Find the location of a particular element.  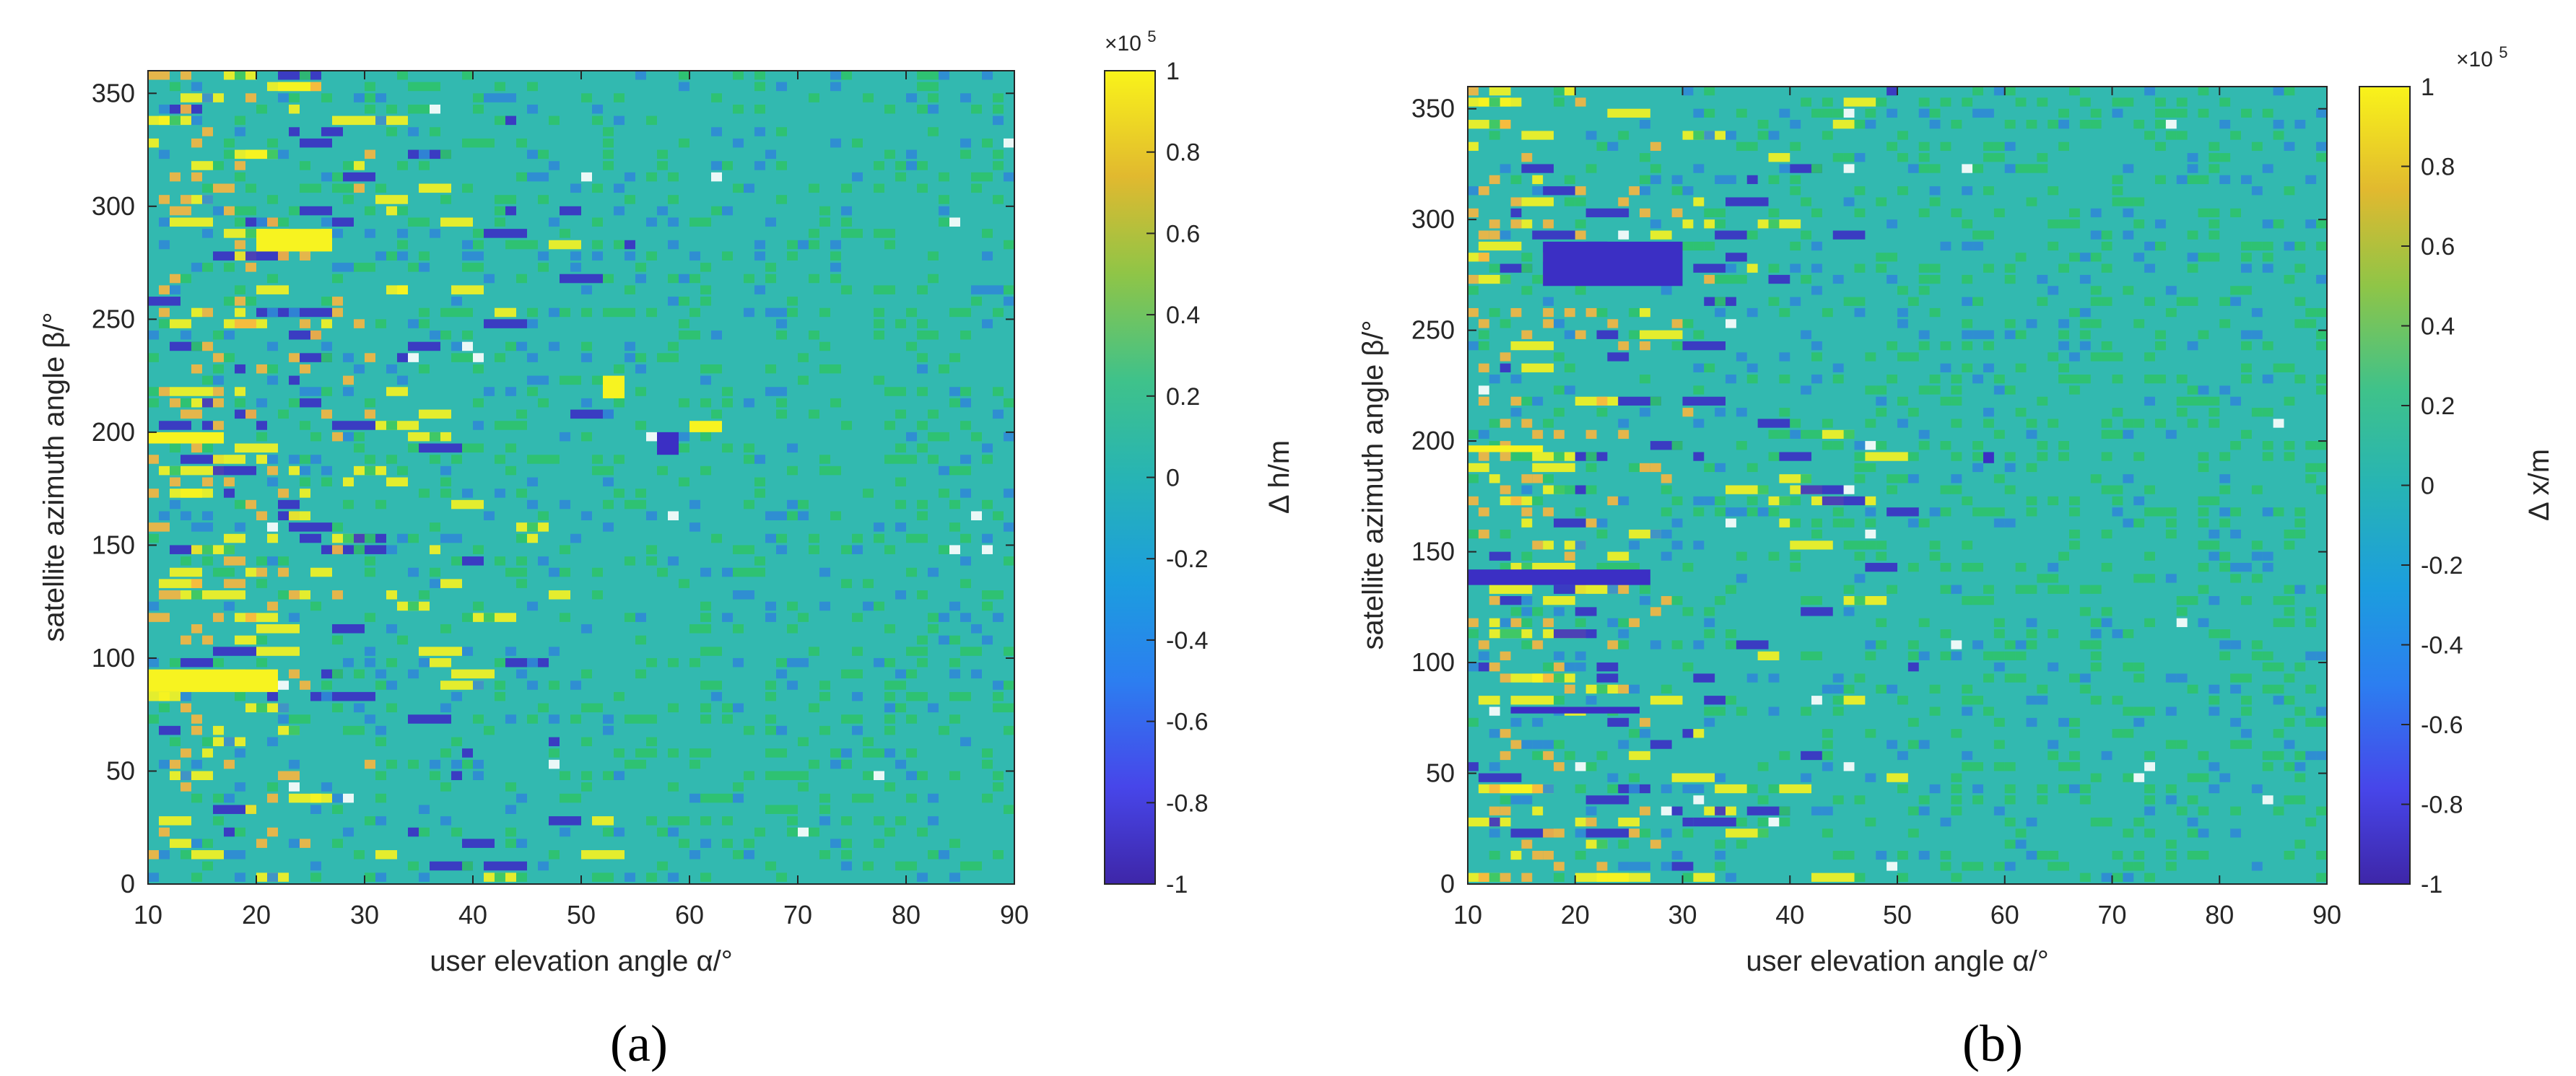

colorbar-tick-label: 1 is located at coordinates (1173, 71).